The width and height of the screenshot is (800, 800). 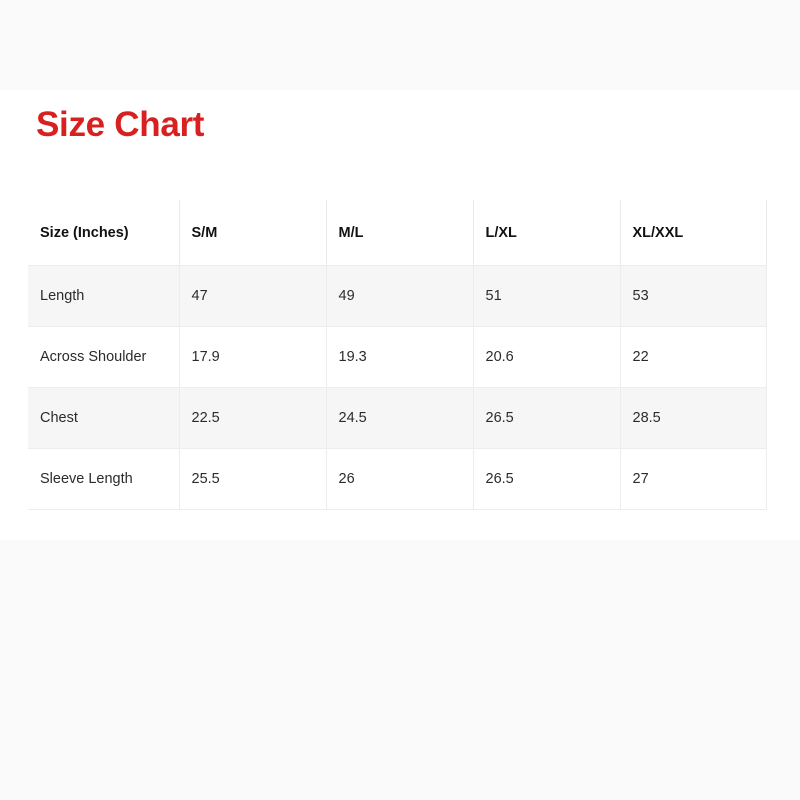 I want to click on table-header-row: Size (Inches) S/M M/L L/XL XL/XXL, so click(x=397, y=233).